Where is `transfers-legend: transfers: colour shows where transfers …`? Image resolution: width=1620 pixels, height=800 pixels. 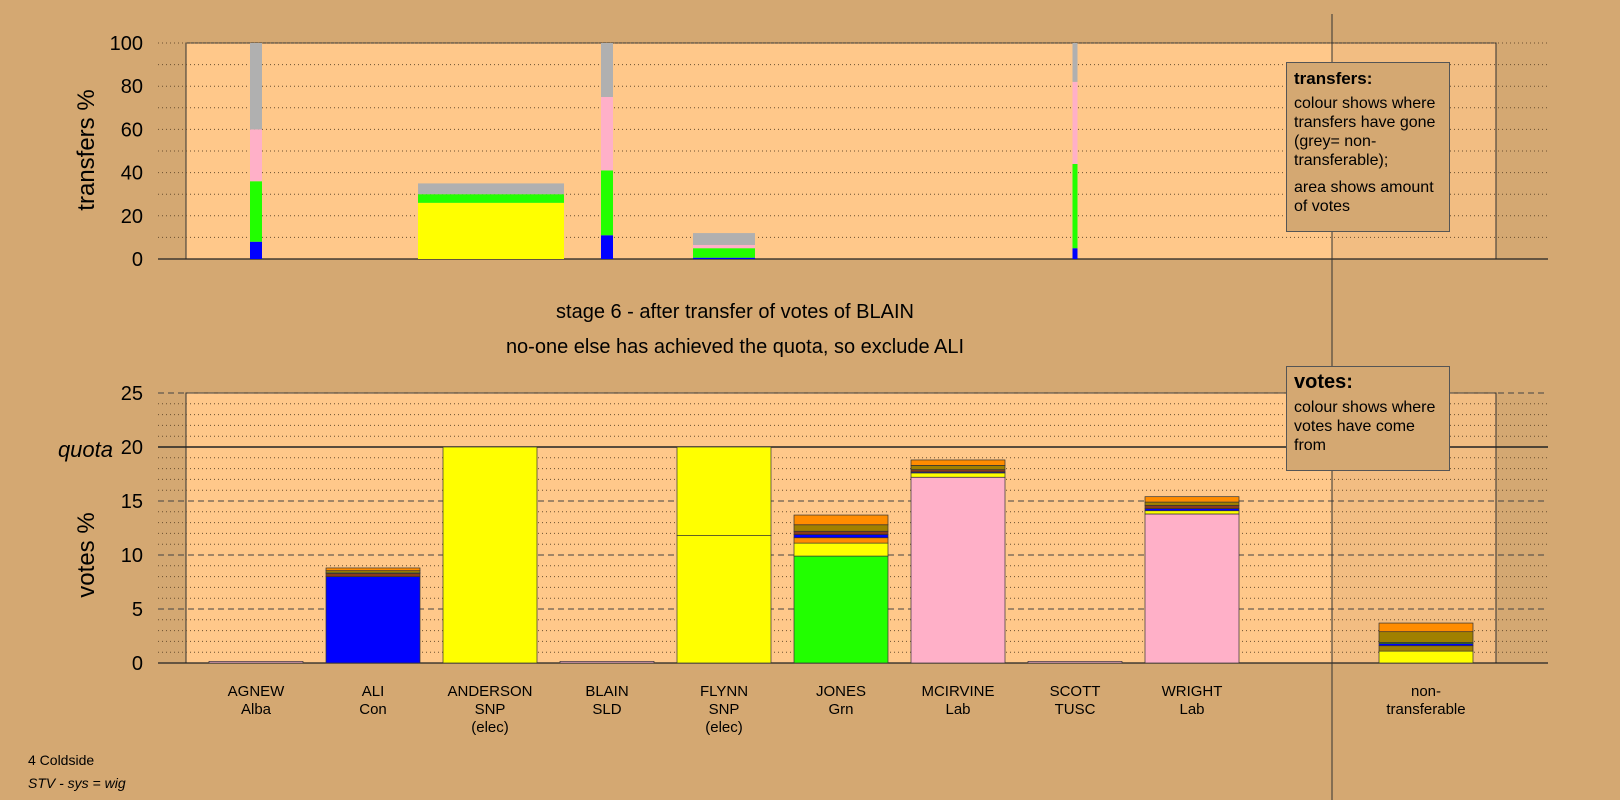 transfers-legend: transfers: colour shows where transfers … is located at coordinates (1368, 147).